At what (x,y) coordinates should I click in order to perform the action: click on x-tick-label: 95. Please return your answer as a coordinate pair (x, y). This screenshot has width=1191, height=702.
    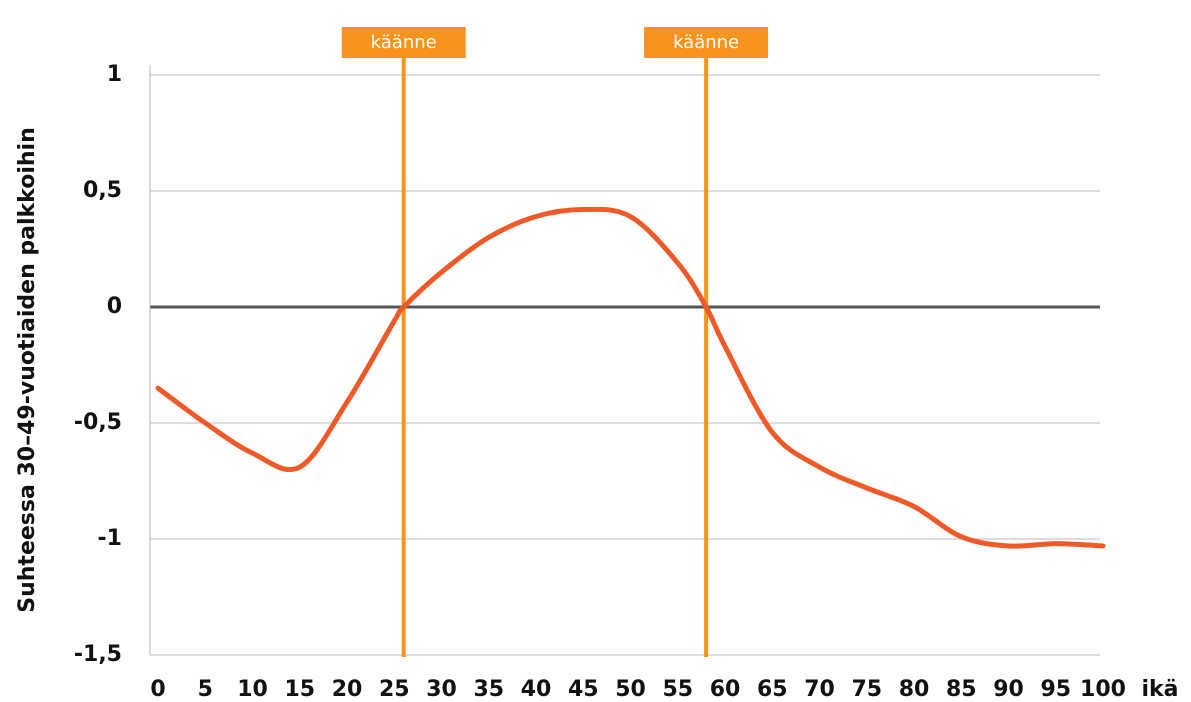
    Looking at the image, I should click on (1055, 689).